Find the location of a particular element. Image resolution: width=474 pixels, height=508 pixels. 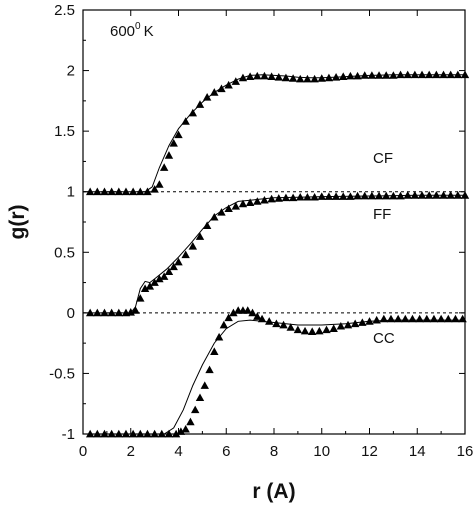

y-tick-label: 0 is located at coordinates (71, 313).